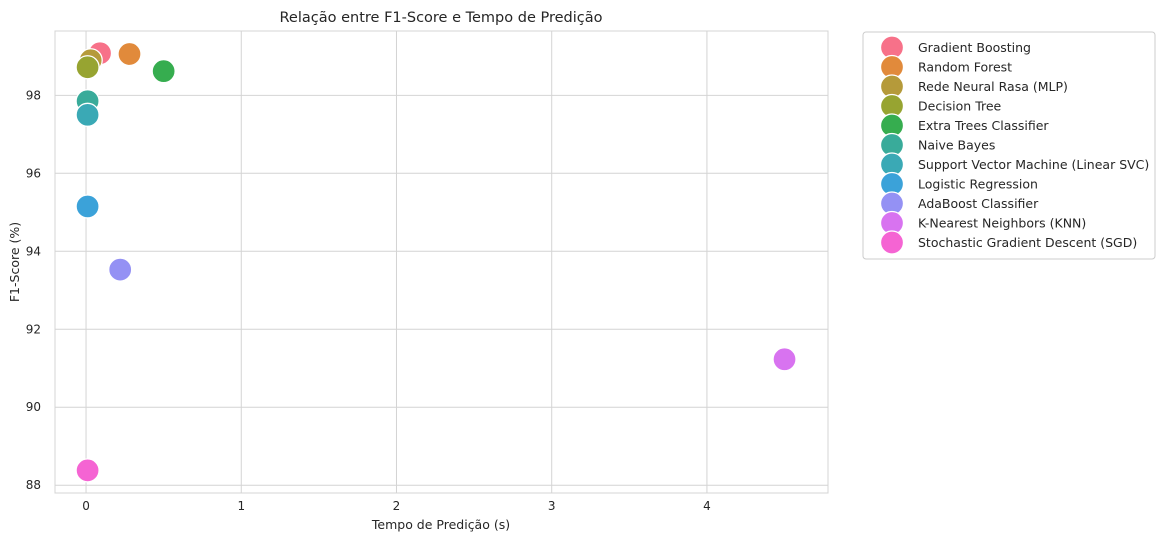 The width and height of the screenshot is (1165, 541). Describe the element at coordinates (983, 125) in the screenshot. I see `legend-label: Extra Trees Classifier` at that location.